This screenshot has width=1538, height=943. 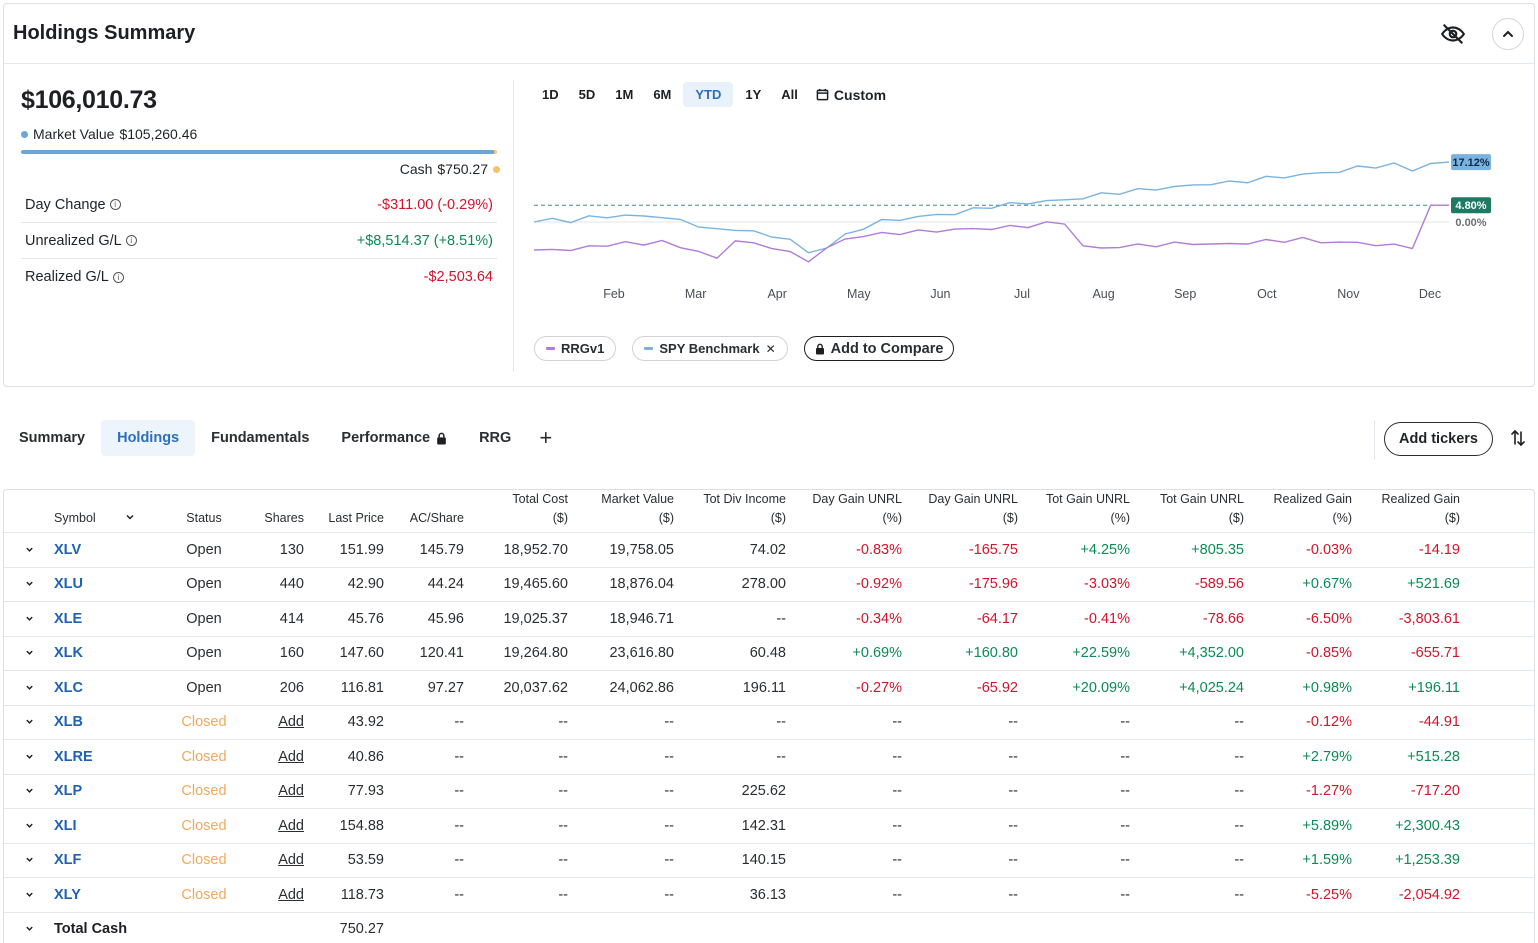 What do you see at coordinates (1298, 511) in the screenshot?
I see `col-realized-gain-pct: Realized Gain (%)` at bounding box center [1298, 511].